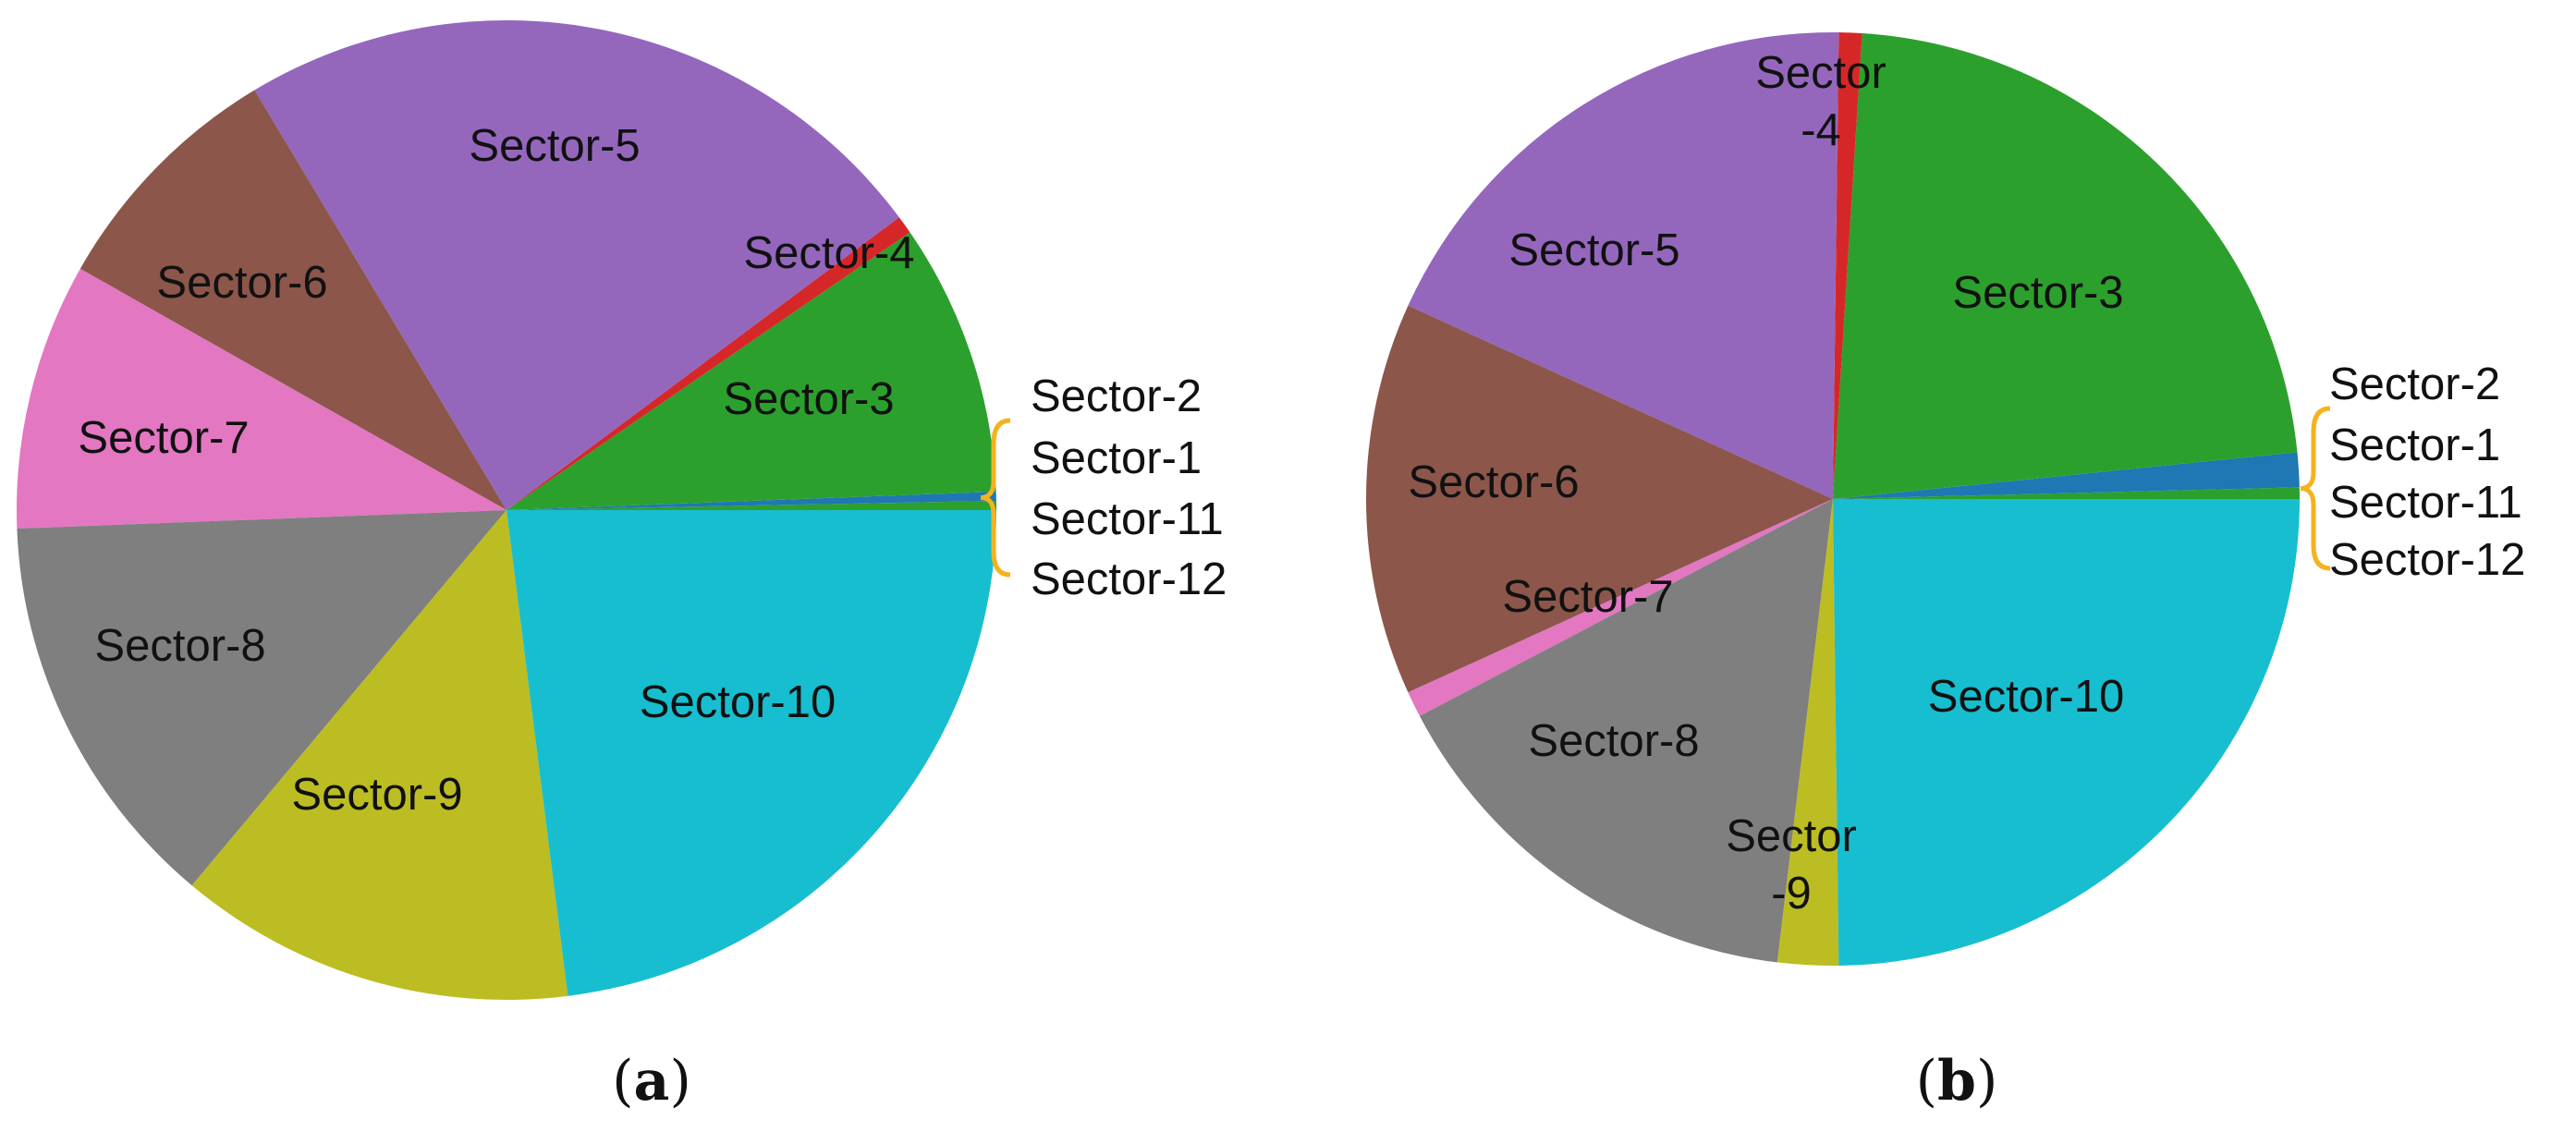 The height and width of the screenshot is (1132, 2576). What do you see at coordinates (1957, 1081) in the screenshot?
I see `caption-b: (b)` at bounding box center [1957, 1081].